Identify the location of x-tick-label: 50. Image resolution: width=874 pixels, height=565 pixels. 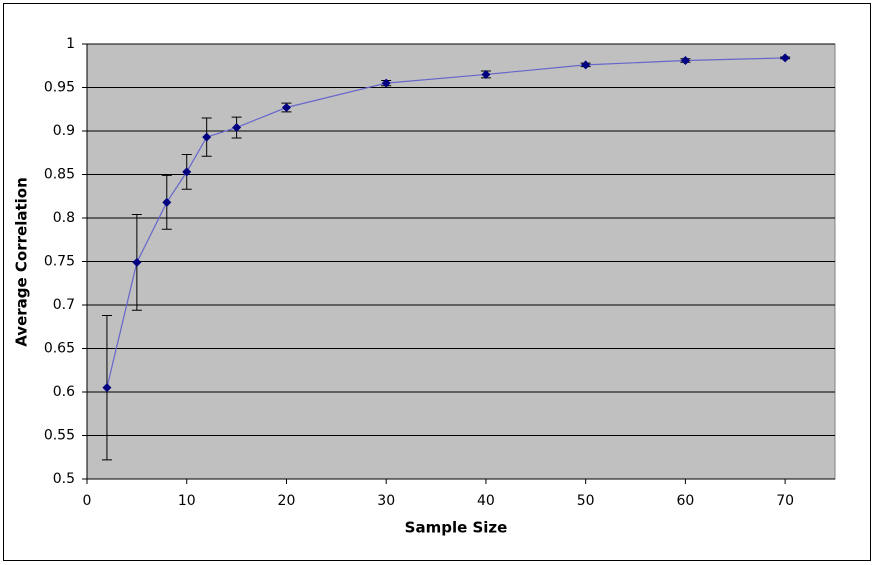
(586, 501).